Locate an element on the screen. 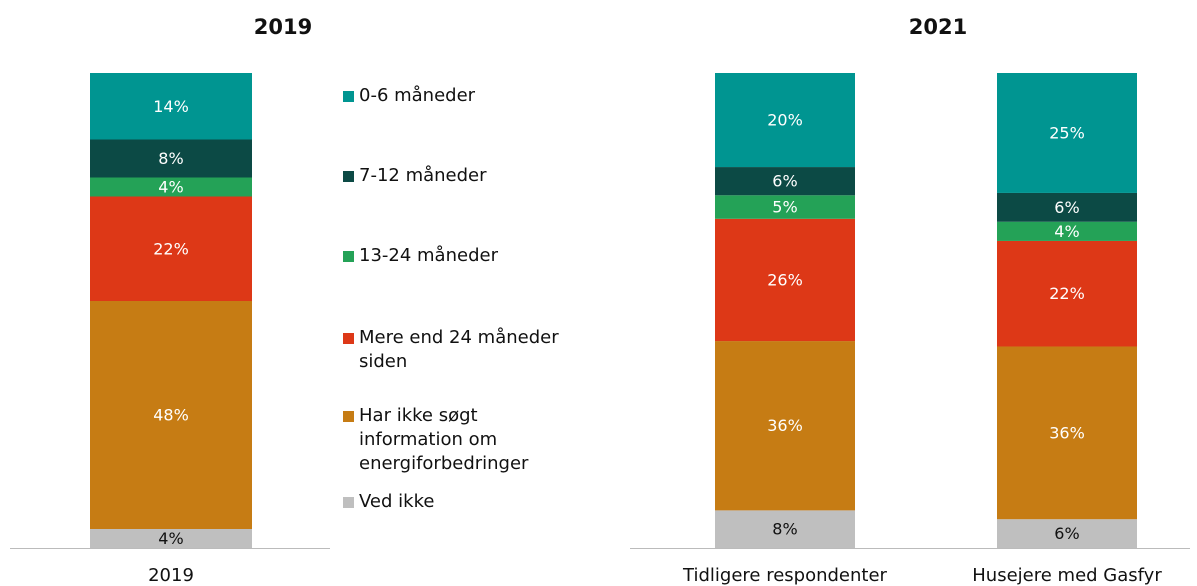  data-label: 26% is located at coordinates (785, 279).